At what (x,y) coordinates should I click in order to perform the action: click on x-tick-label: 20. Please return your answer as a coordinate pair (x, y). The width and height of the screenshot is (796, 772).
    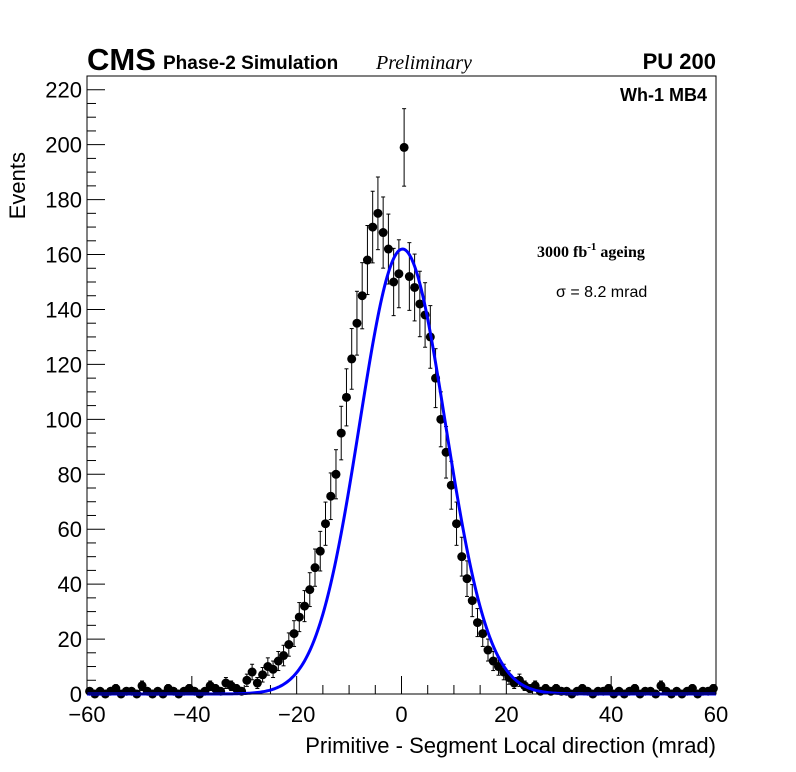
    Looking at the image, I should click on (506, 714).